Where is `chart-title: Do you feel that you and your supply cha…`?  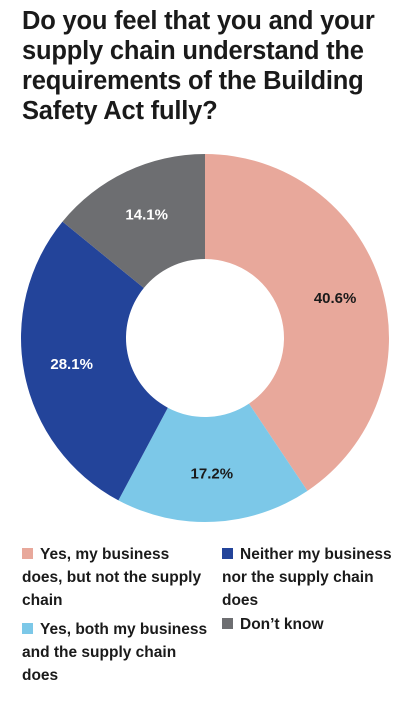
chart-title: Do you feel that you and your supply cha… is located at coordinates (198, 66).